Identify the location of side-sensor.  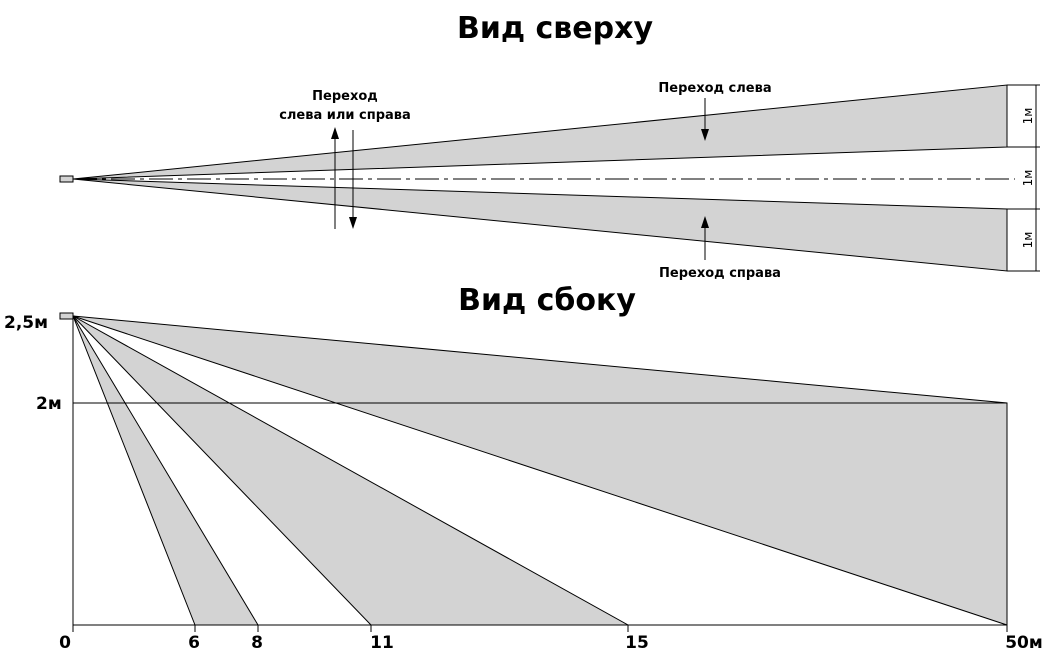
(66, 316).